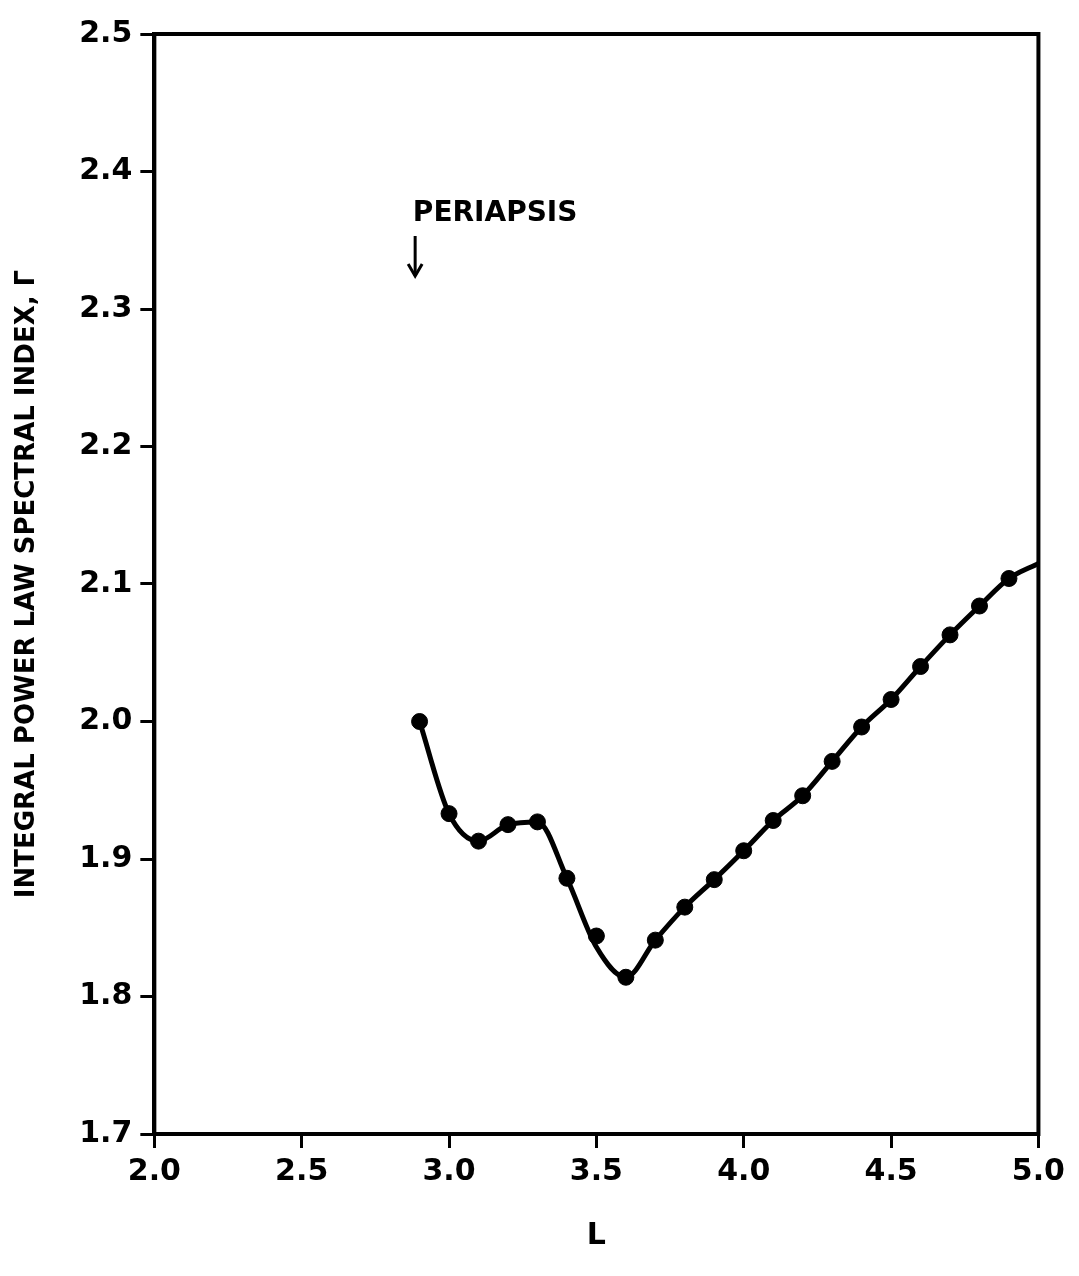  Describe the element at coordinates (106, 856) in the screenshot. I see `y-tick-label: 1.9` at that location.